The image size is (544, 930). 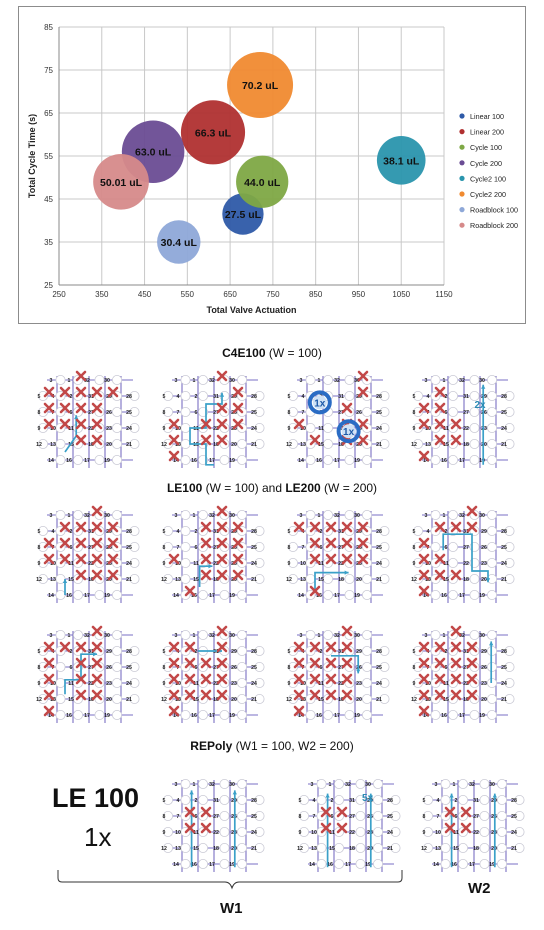 I want to click on bubble-label: 38.1 uL, so click(x=401, y=161).